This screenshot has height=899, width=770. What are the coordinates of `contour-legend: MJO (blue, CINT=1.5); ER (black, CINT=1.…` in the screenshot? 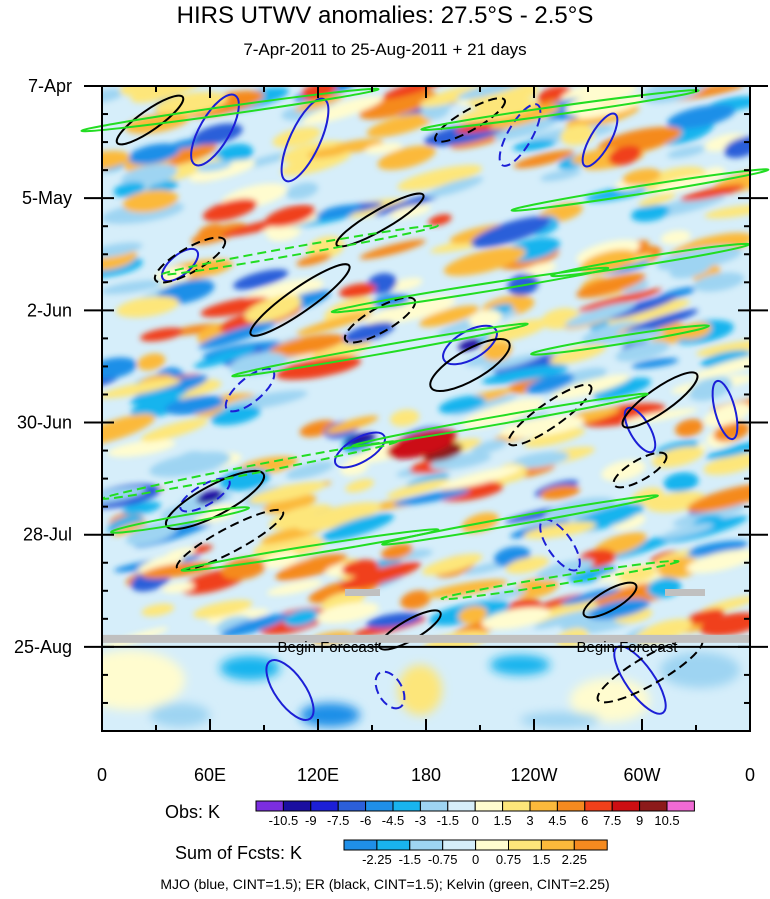 It's located at (385, 884).